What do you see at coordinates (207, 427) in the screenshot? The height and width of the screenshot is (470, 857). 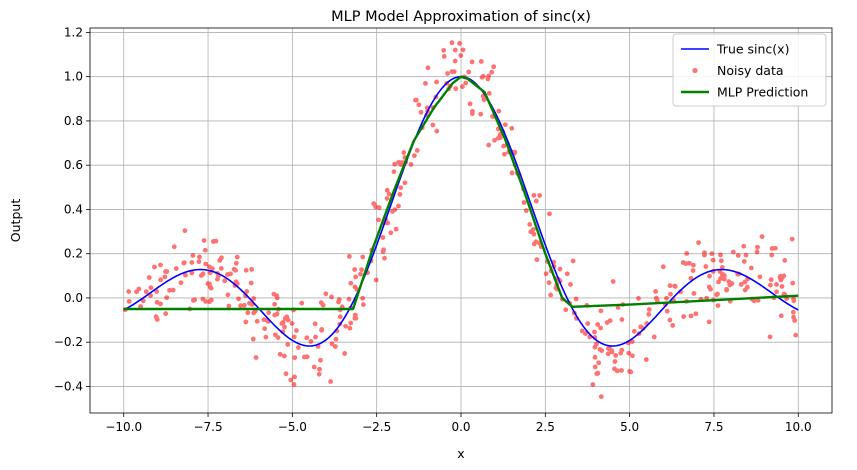 I see `x-tick-label: −7.5` at bounding box center [207, 427].